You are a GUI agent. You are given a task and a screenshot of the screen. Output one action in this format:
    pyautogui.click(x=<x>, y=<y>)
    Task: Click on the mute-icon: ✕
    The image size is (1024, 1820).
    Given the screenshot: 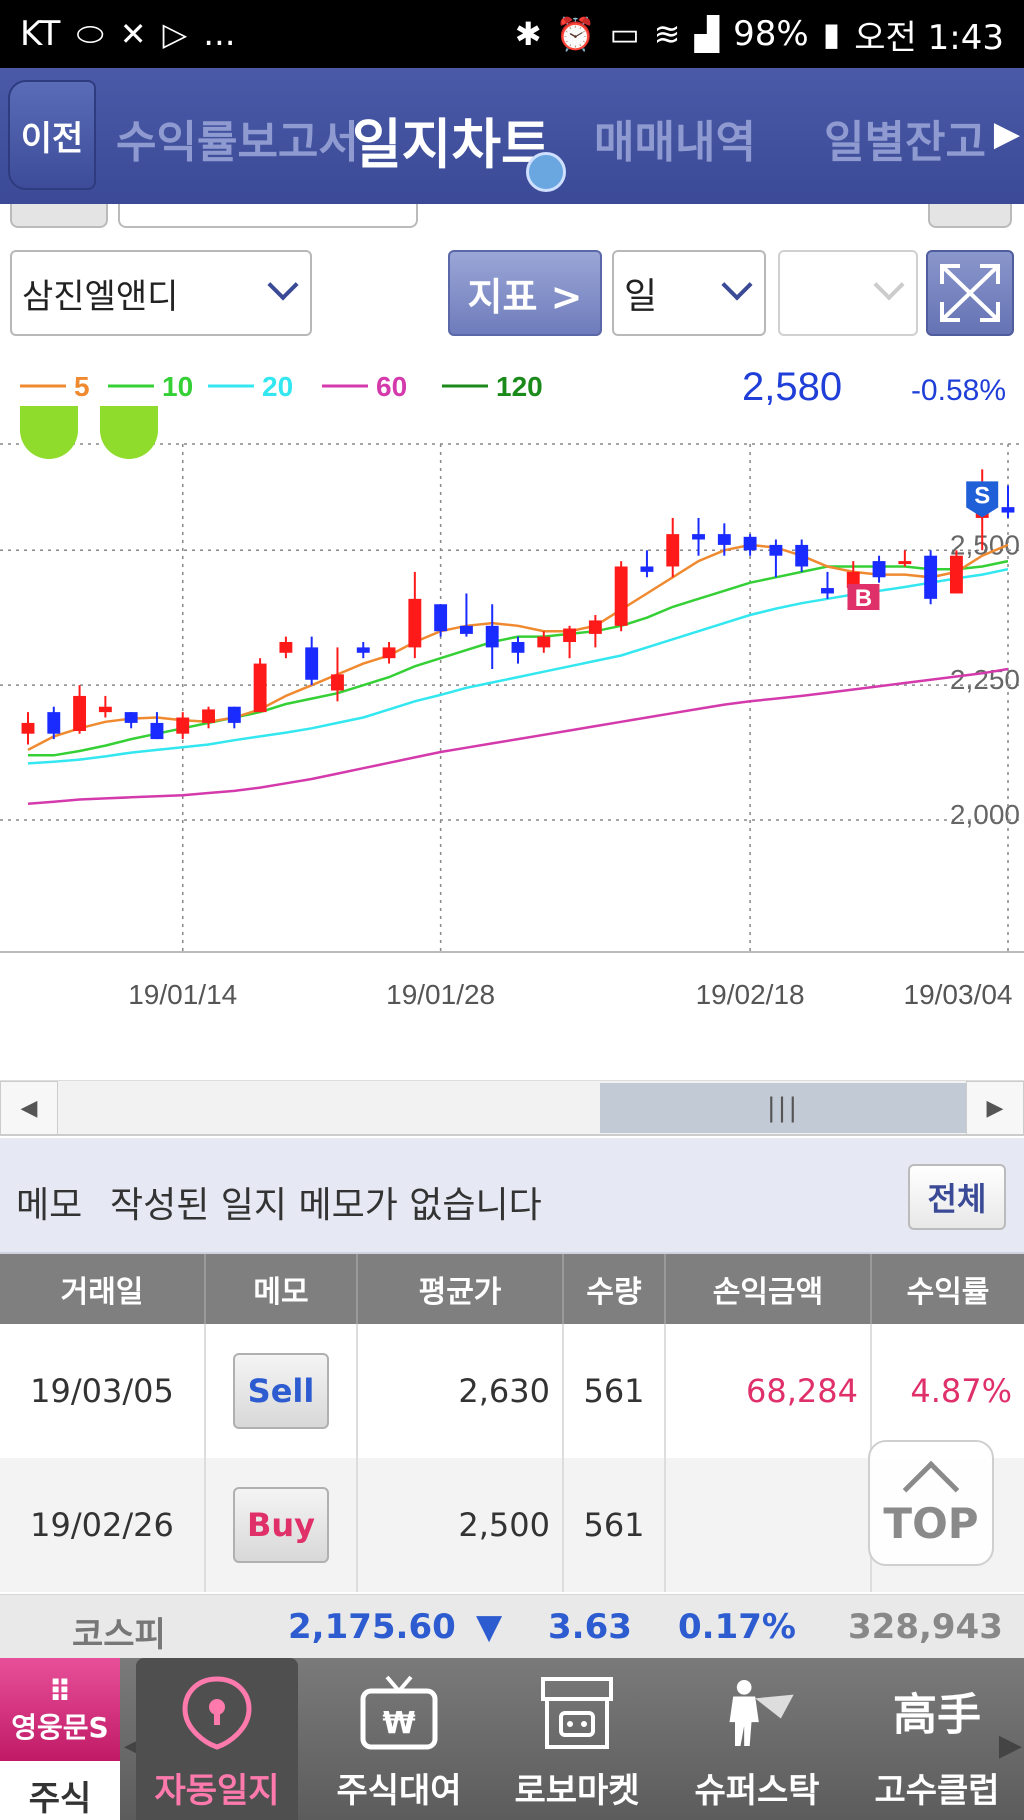 What is the action you would take?
    pyautogui.click(x=133, y=34)
    